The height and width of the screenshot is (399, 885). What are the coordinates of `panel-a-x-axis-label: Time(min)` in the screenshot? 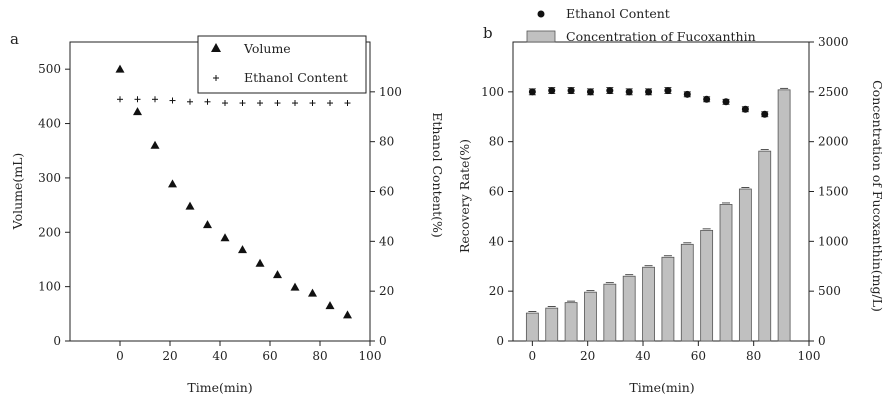 It's located at (219, 387).